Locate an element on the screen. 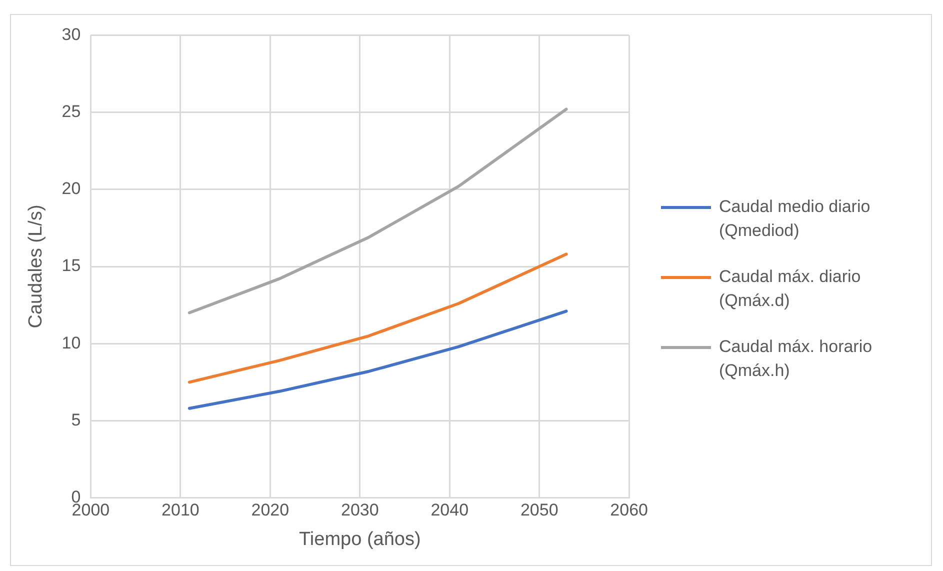 The height and width of the screenshot is (571, 943). y-tick-label: 5 is located at coordinates (76, 420).